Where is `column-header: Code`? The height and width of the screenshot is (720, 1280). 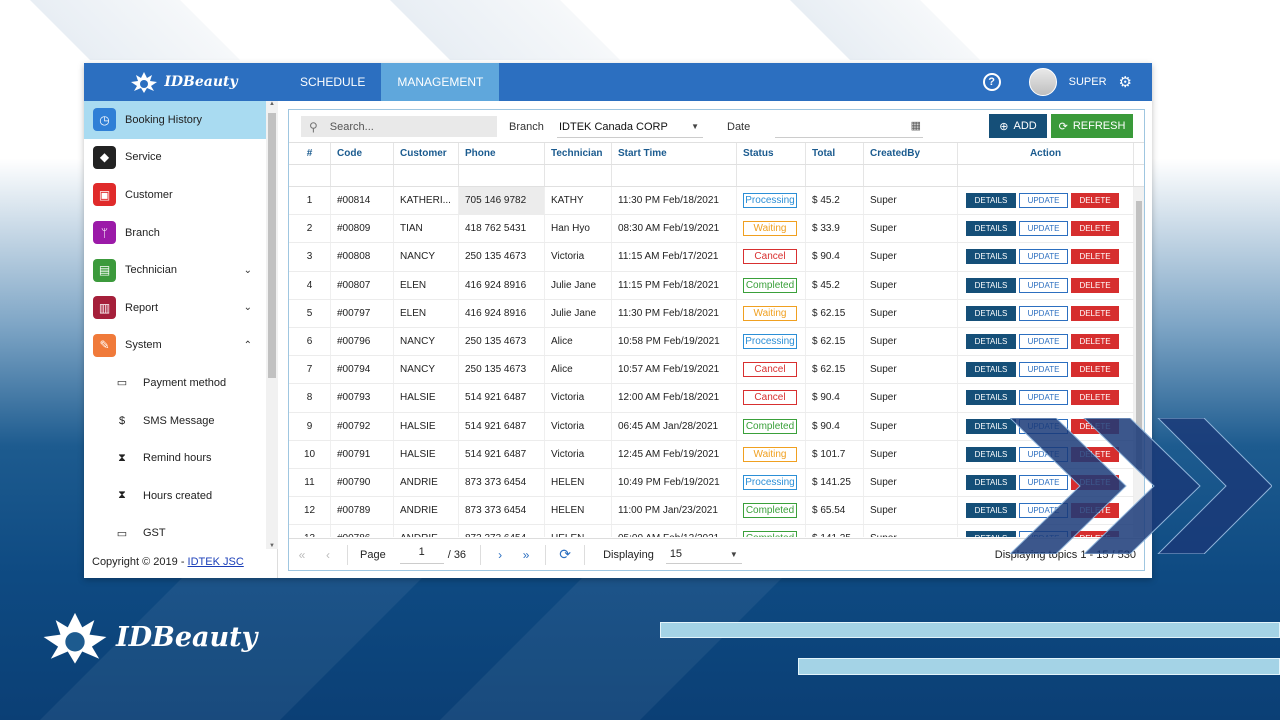 column-header: Code is located at coordinates (362, 153).